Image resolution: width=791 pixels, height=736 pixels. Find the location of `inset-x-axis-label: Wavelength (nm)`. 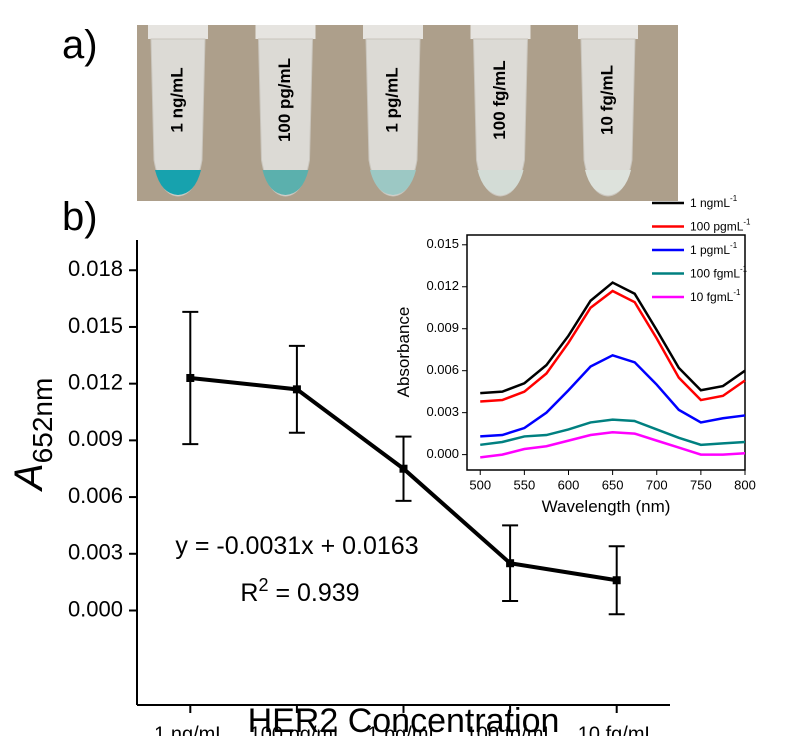

inset-x-axis-label: Wavelength (nm) is located at coordinates (606, 506).